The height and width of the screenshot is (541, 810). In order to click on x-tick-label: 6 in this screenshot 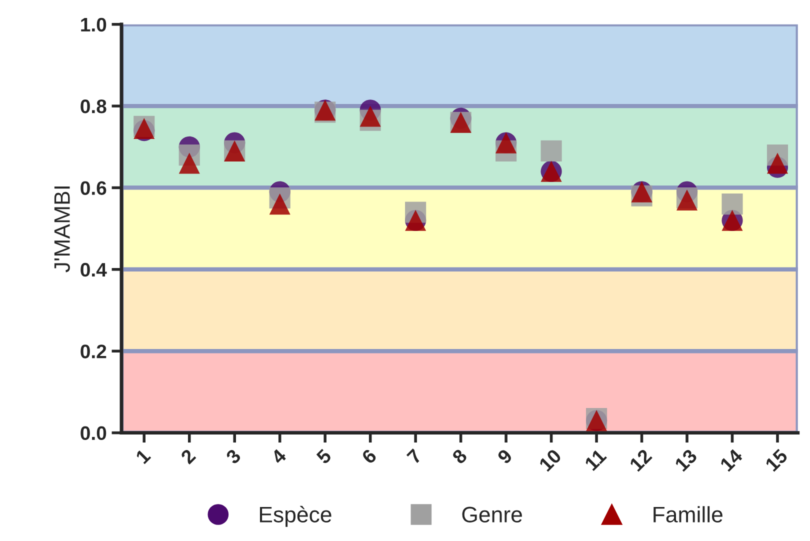, I will do `click(369, 456)`.